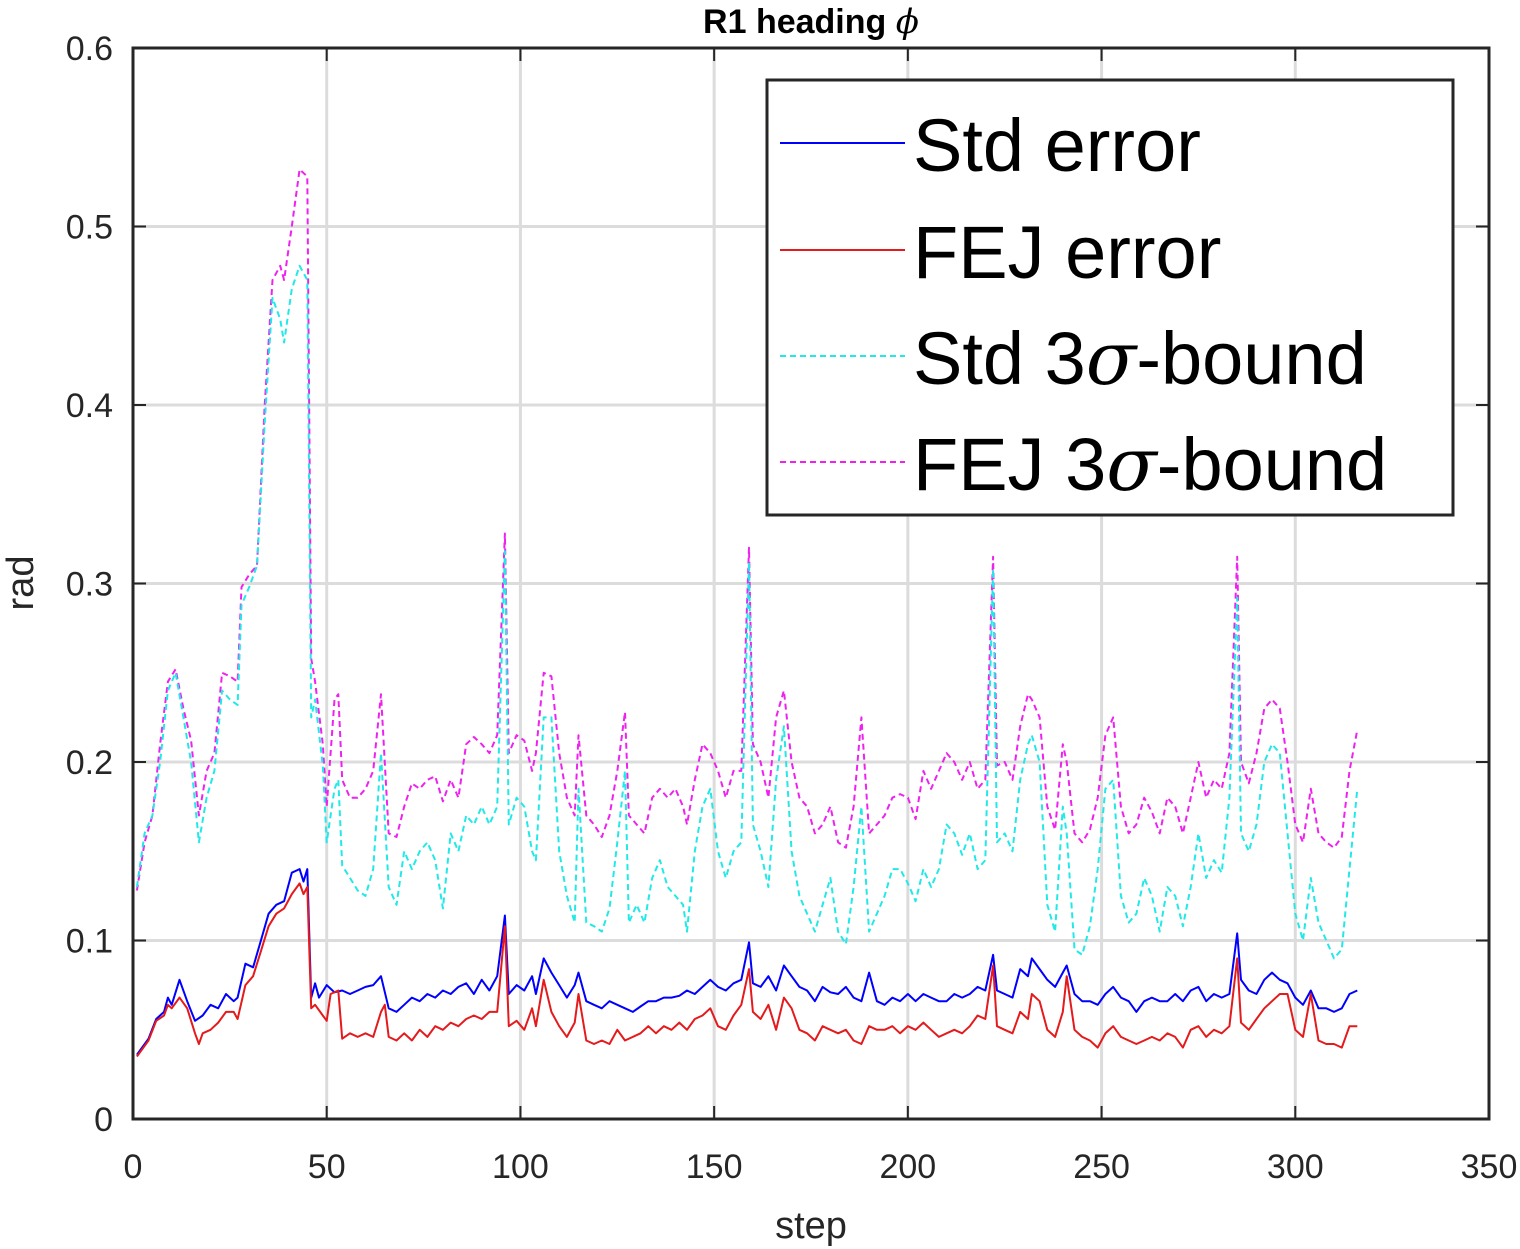 The image size is (1520, 1249). What do you see at coordinates (103, 1120) in the screenshot?
I see `y-tick-label: 0` at bounding box center [103, 1120].